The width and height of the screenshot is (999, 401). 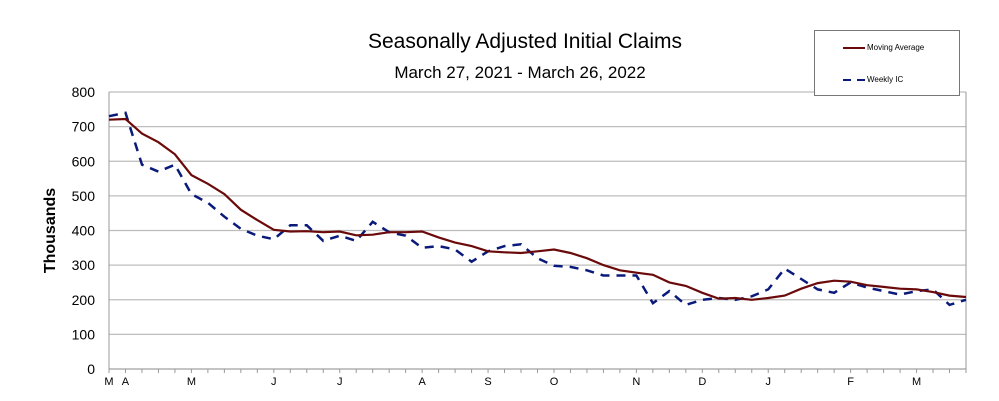 What do you see at coordinates (896, 47) in the screenshot?
I see `legend-label: Moving Average` at bounding box center [896, 47].